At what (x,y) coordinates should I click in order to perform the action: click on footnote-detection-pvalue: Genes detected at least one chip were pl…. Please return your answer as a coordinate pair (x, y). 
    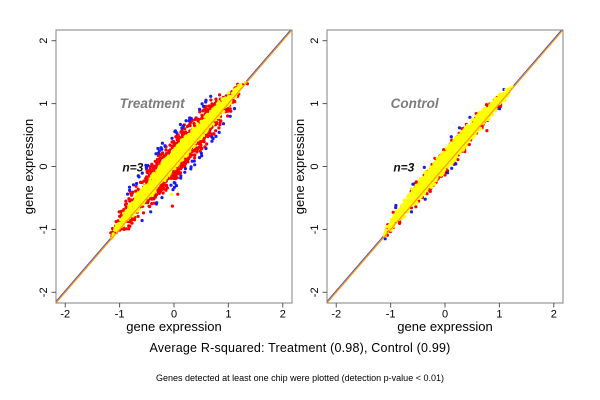
    Looking at the image, I should click on (300, 378).